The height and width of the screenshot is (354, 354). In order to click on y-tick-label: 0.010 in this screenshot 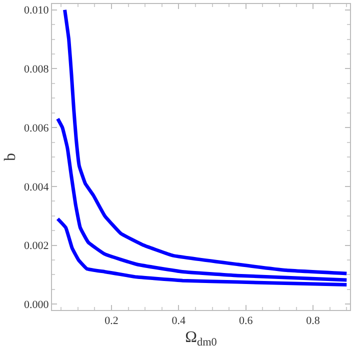, I will do `click(37, 10)`.